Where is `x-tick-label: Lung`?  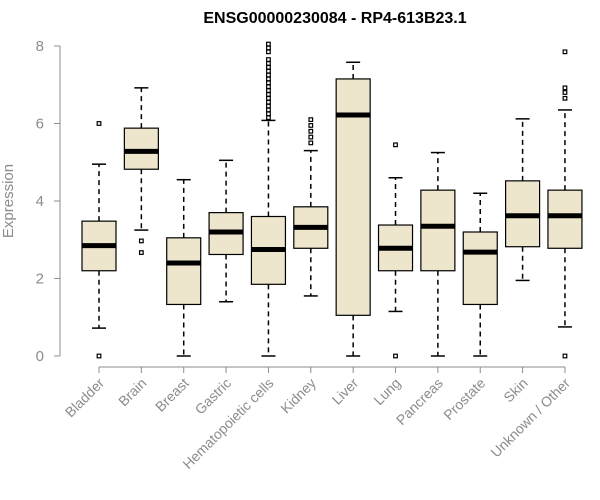 x-tick-label: Lung is located at coordinates (386, 391).